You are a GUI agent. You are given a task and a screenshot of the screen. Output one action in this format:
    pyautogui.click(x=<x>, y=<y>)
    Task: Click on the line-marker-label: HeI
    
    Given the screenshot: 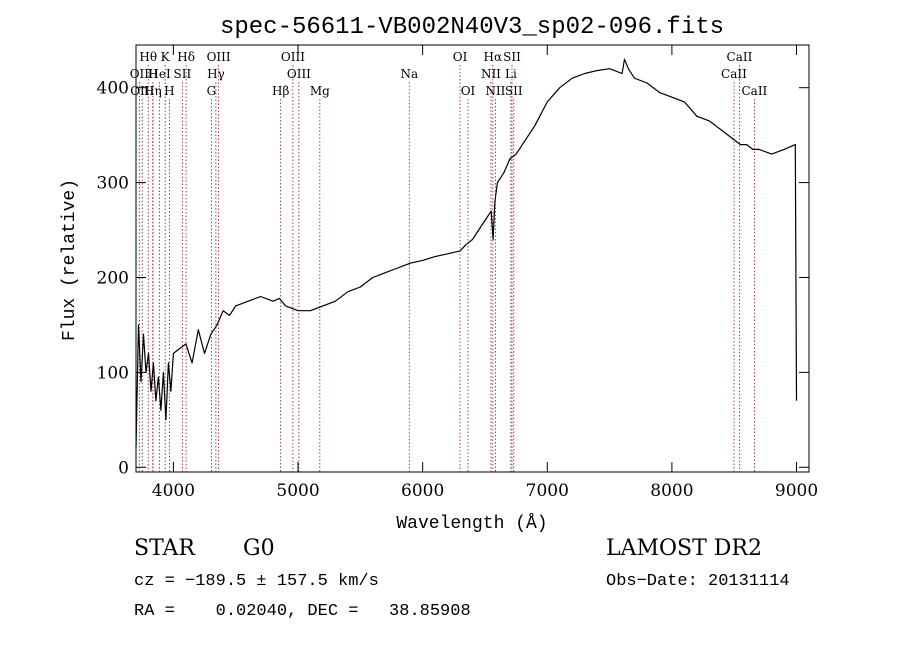 What is the action you would take?
    pyautogui.click(x=159, y=74)
    